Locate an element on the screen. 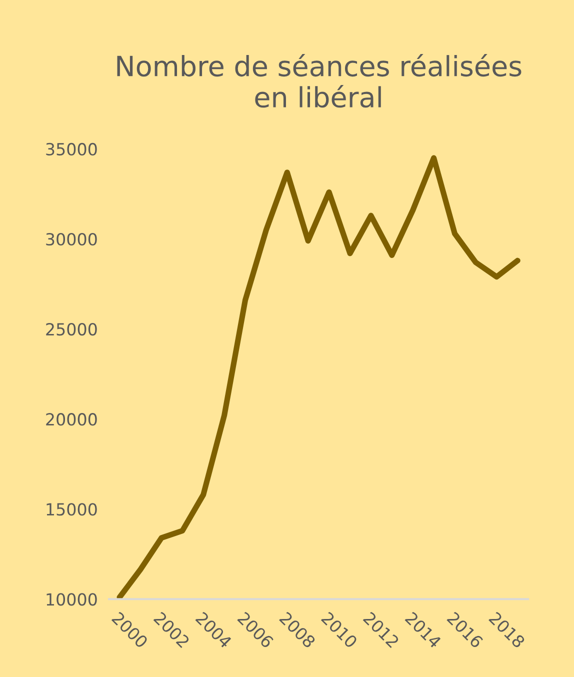 This screenshot has height=677, width=574. y-tick-label: 15000 is located at coordinates (71, 509).